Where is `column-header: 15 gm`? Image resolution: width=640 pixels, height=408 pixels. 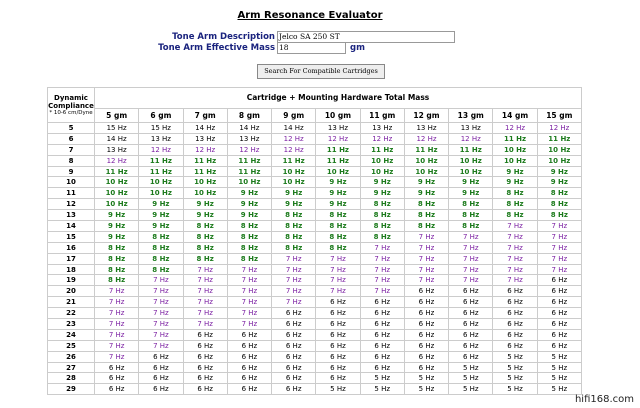 column-header: 15 gm is located at coordinates (559, 115).